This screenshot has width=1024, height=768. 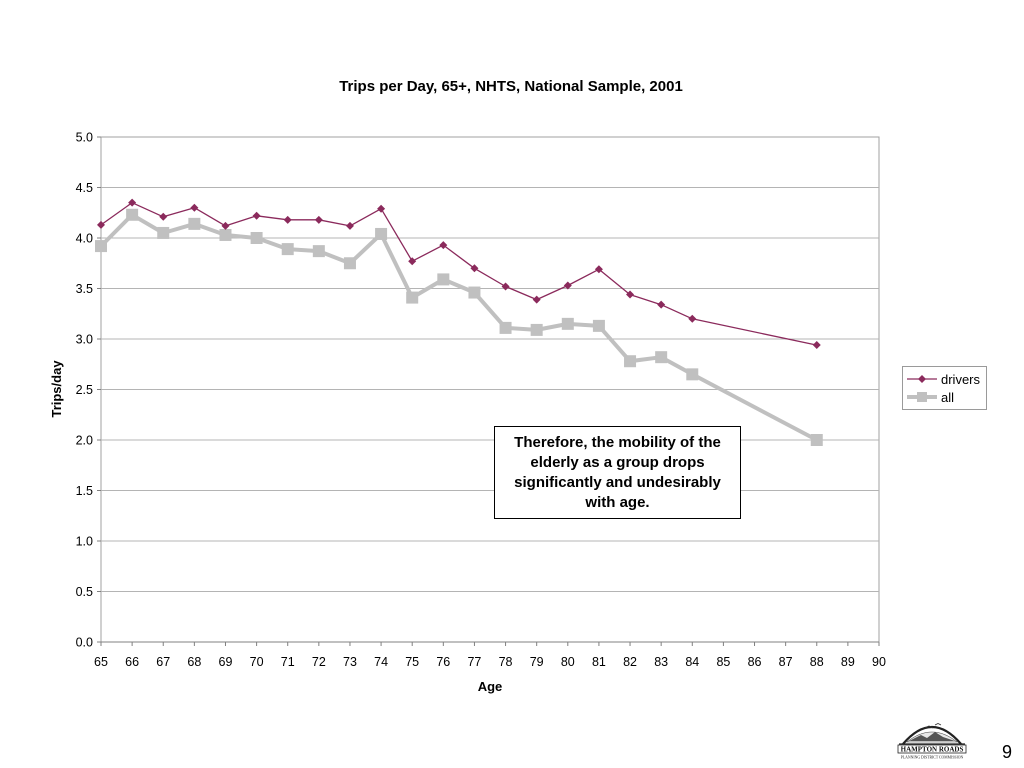 I want to click on x-tick-label: 81, so click(x=599, y=662).